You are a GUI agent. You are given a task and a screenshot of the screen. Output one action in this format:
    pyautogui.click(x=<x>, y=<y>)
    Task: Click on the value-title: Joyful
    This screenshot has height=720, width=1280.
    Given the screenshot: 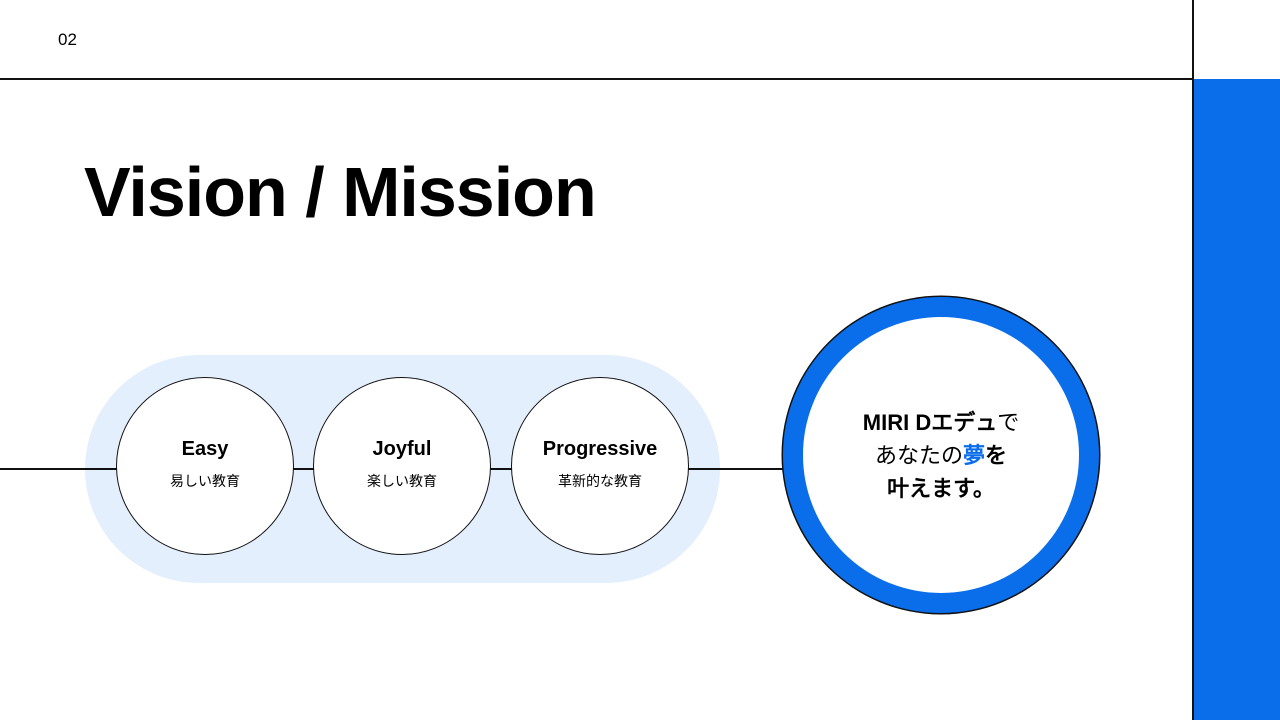 What is the action you would take?
    pyautogui.click(x=402, y=448)
    